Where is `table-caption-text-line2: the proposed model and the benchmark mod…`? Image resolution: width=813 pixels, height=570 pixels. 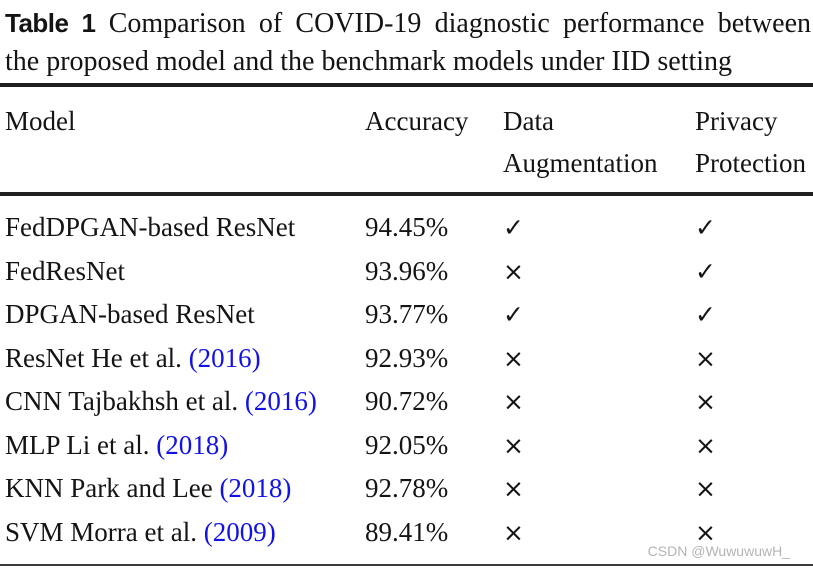
table-caption-text-line2: the proposed model and the benchmark mod… is located at coordinates (369, 61).